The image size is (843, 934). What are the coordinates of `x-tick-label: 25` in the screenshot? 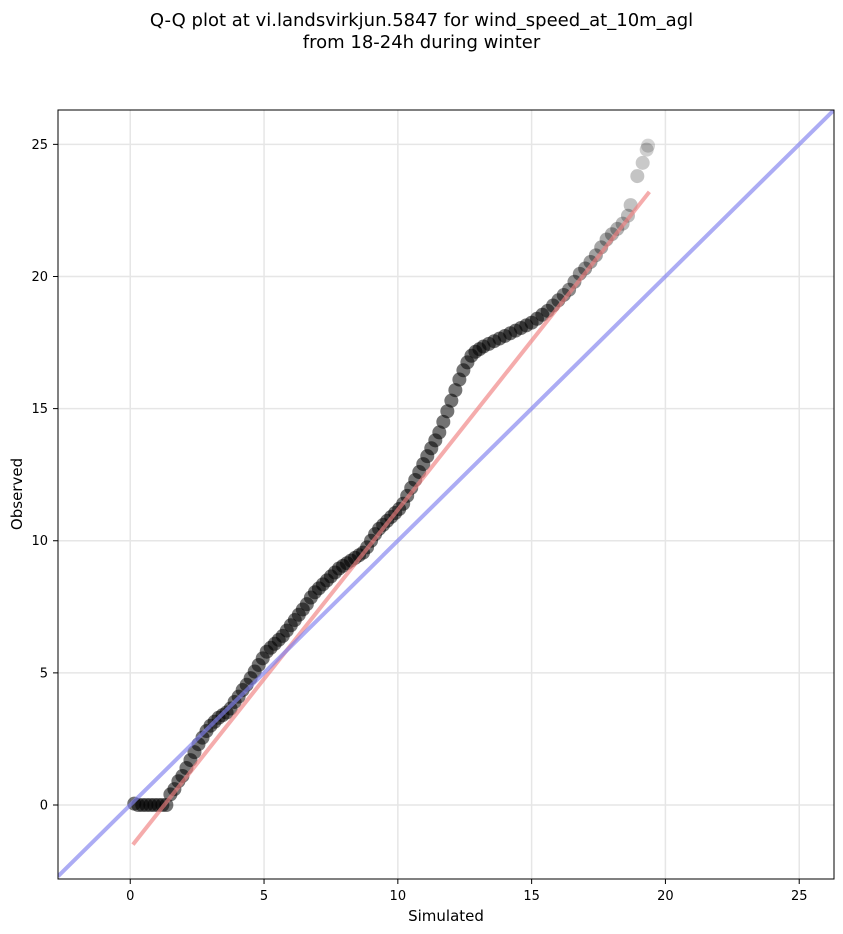 It's located at (799, 896).